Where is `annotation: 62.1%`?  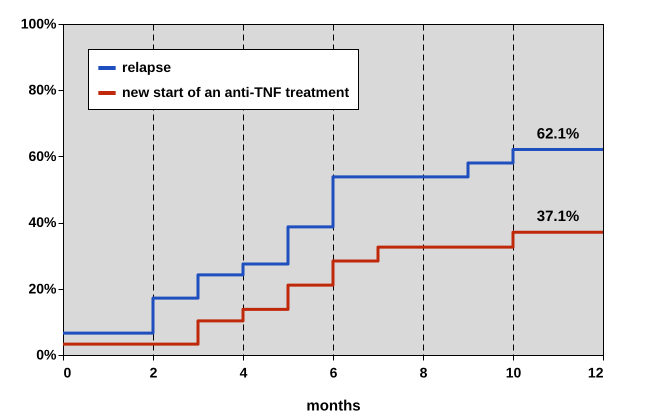
annotation: 62.1% is located at coordinates (558, 133).